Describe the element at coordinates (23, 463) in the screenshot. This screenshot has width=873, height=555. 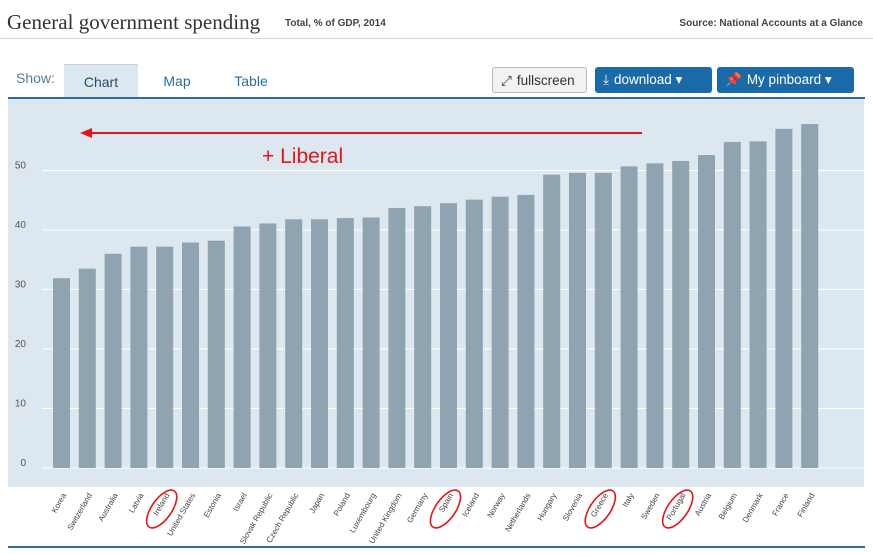
I see `y-tick-label: 0` at that location.